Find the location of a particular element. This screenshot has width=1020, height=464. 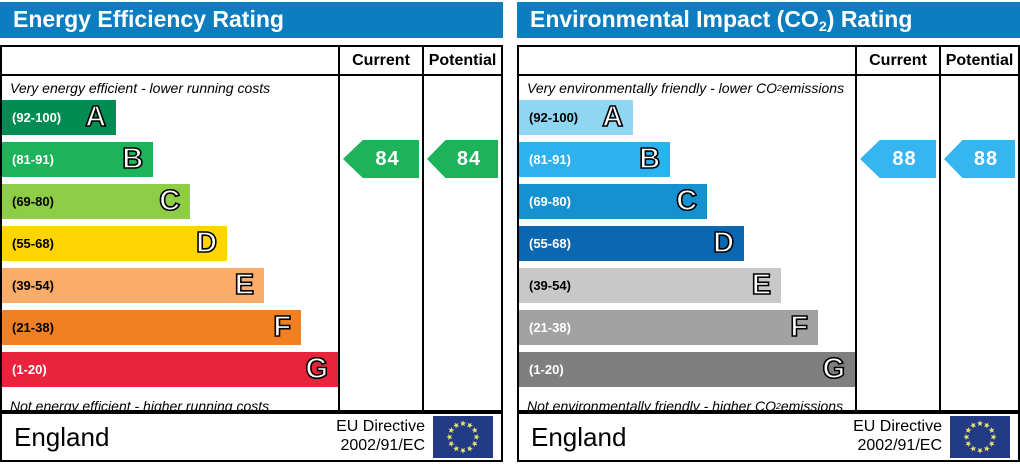

caption-text: Very environmentally friendly - lower CO is located at coordinates (652, 88).